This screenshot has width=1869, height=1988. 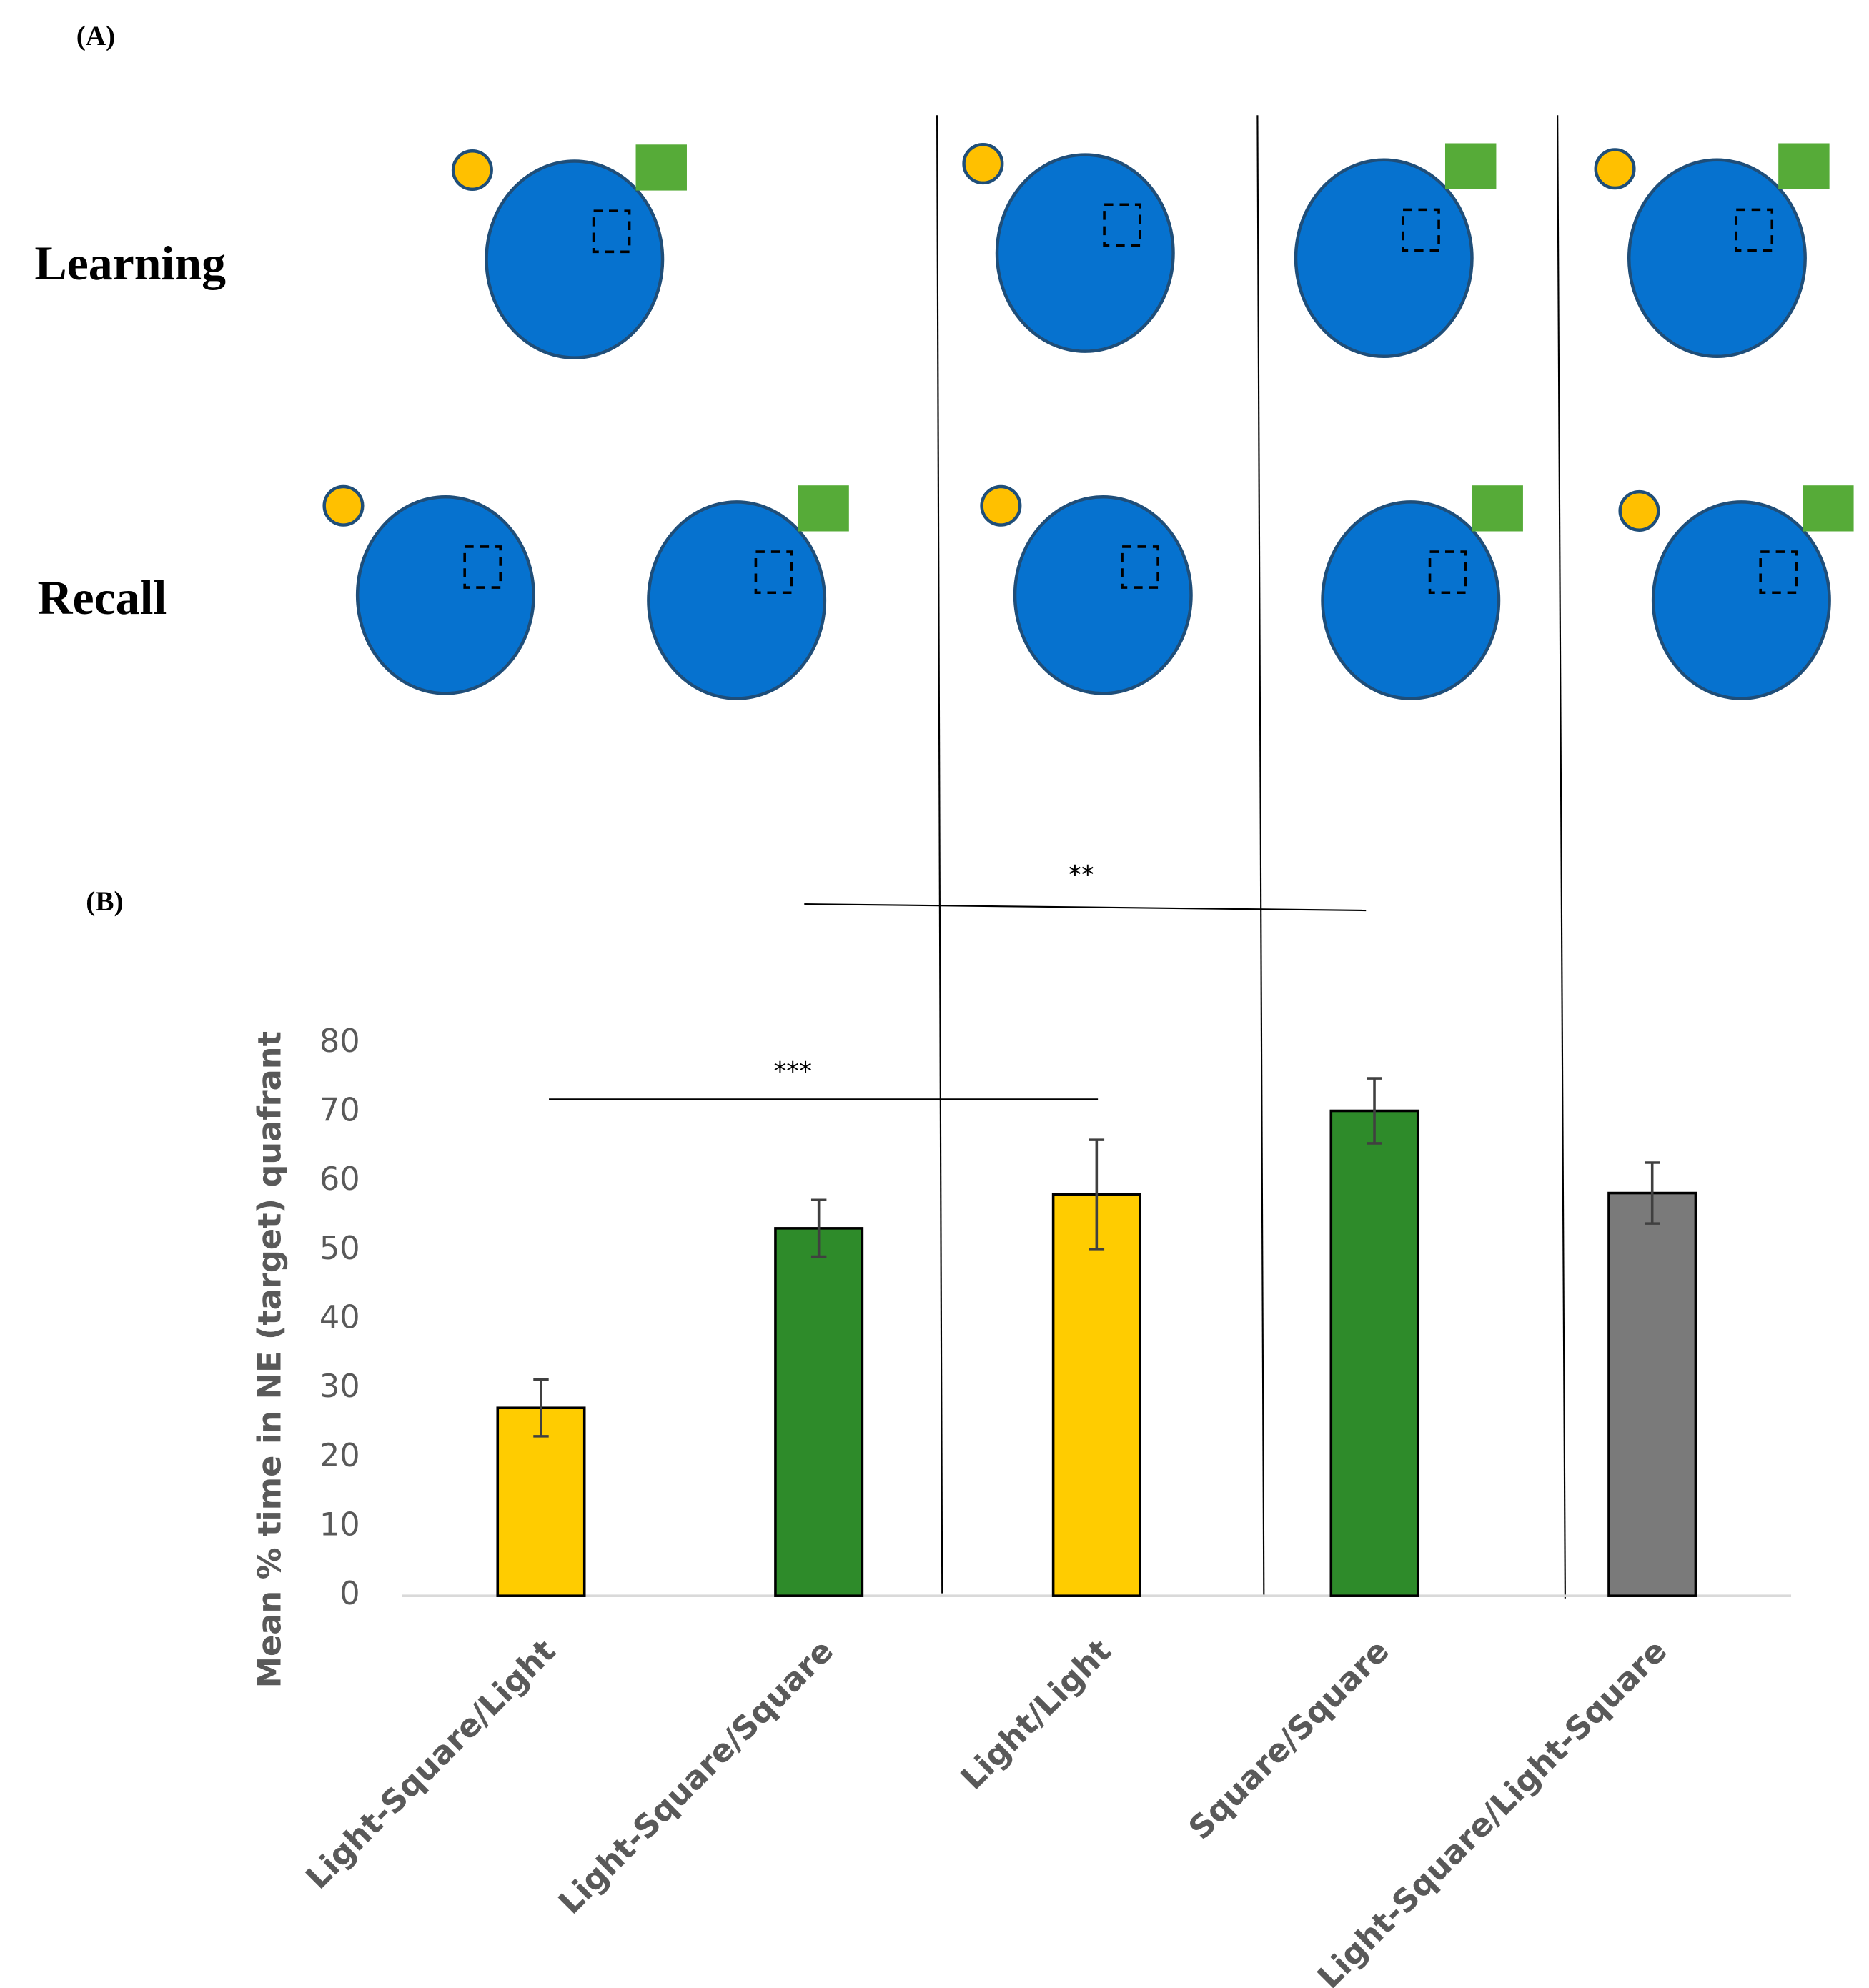 I want to click on y-axis-label: Mean % time in NE (target) quafrant, so click(x=269, y=1359).